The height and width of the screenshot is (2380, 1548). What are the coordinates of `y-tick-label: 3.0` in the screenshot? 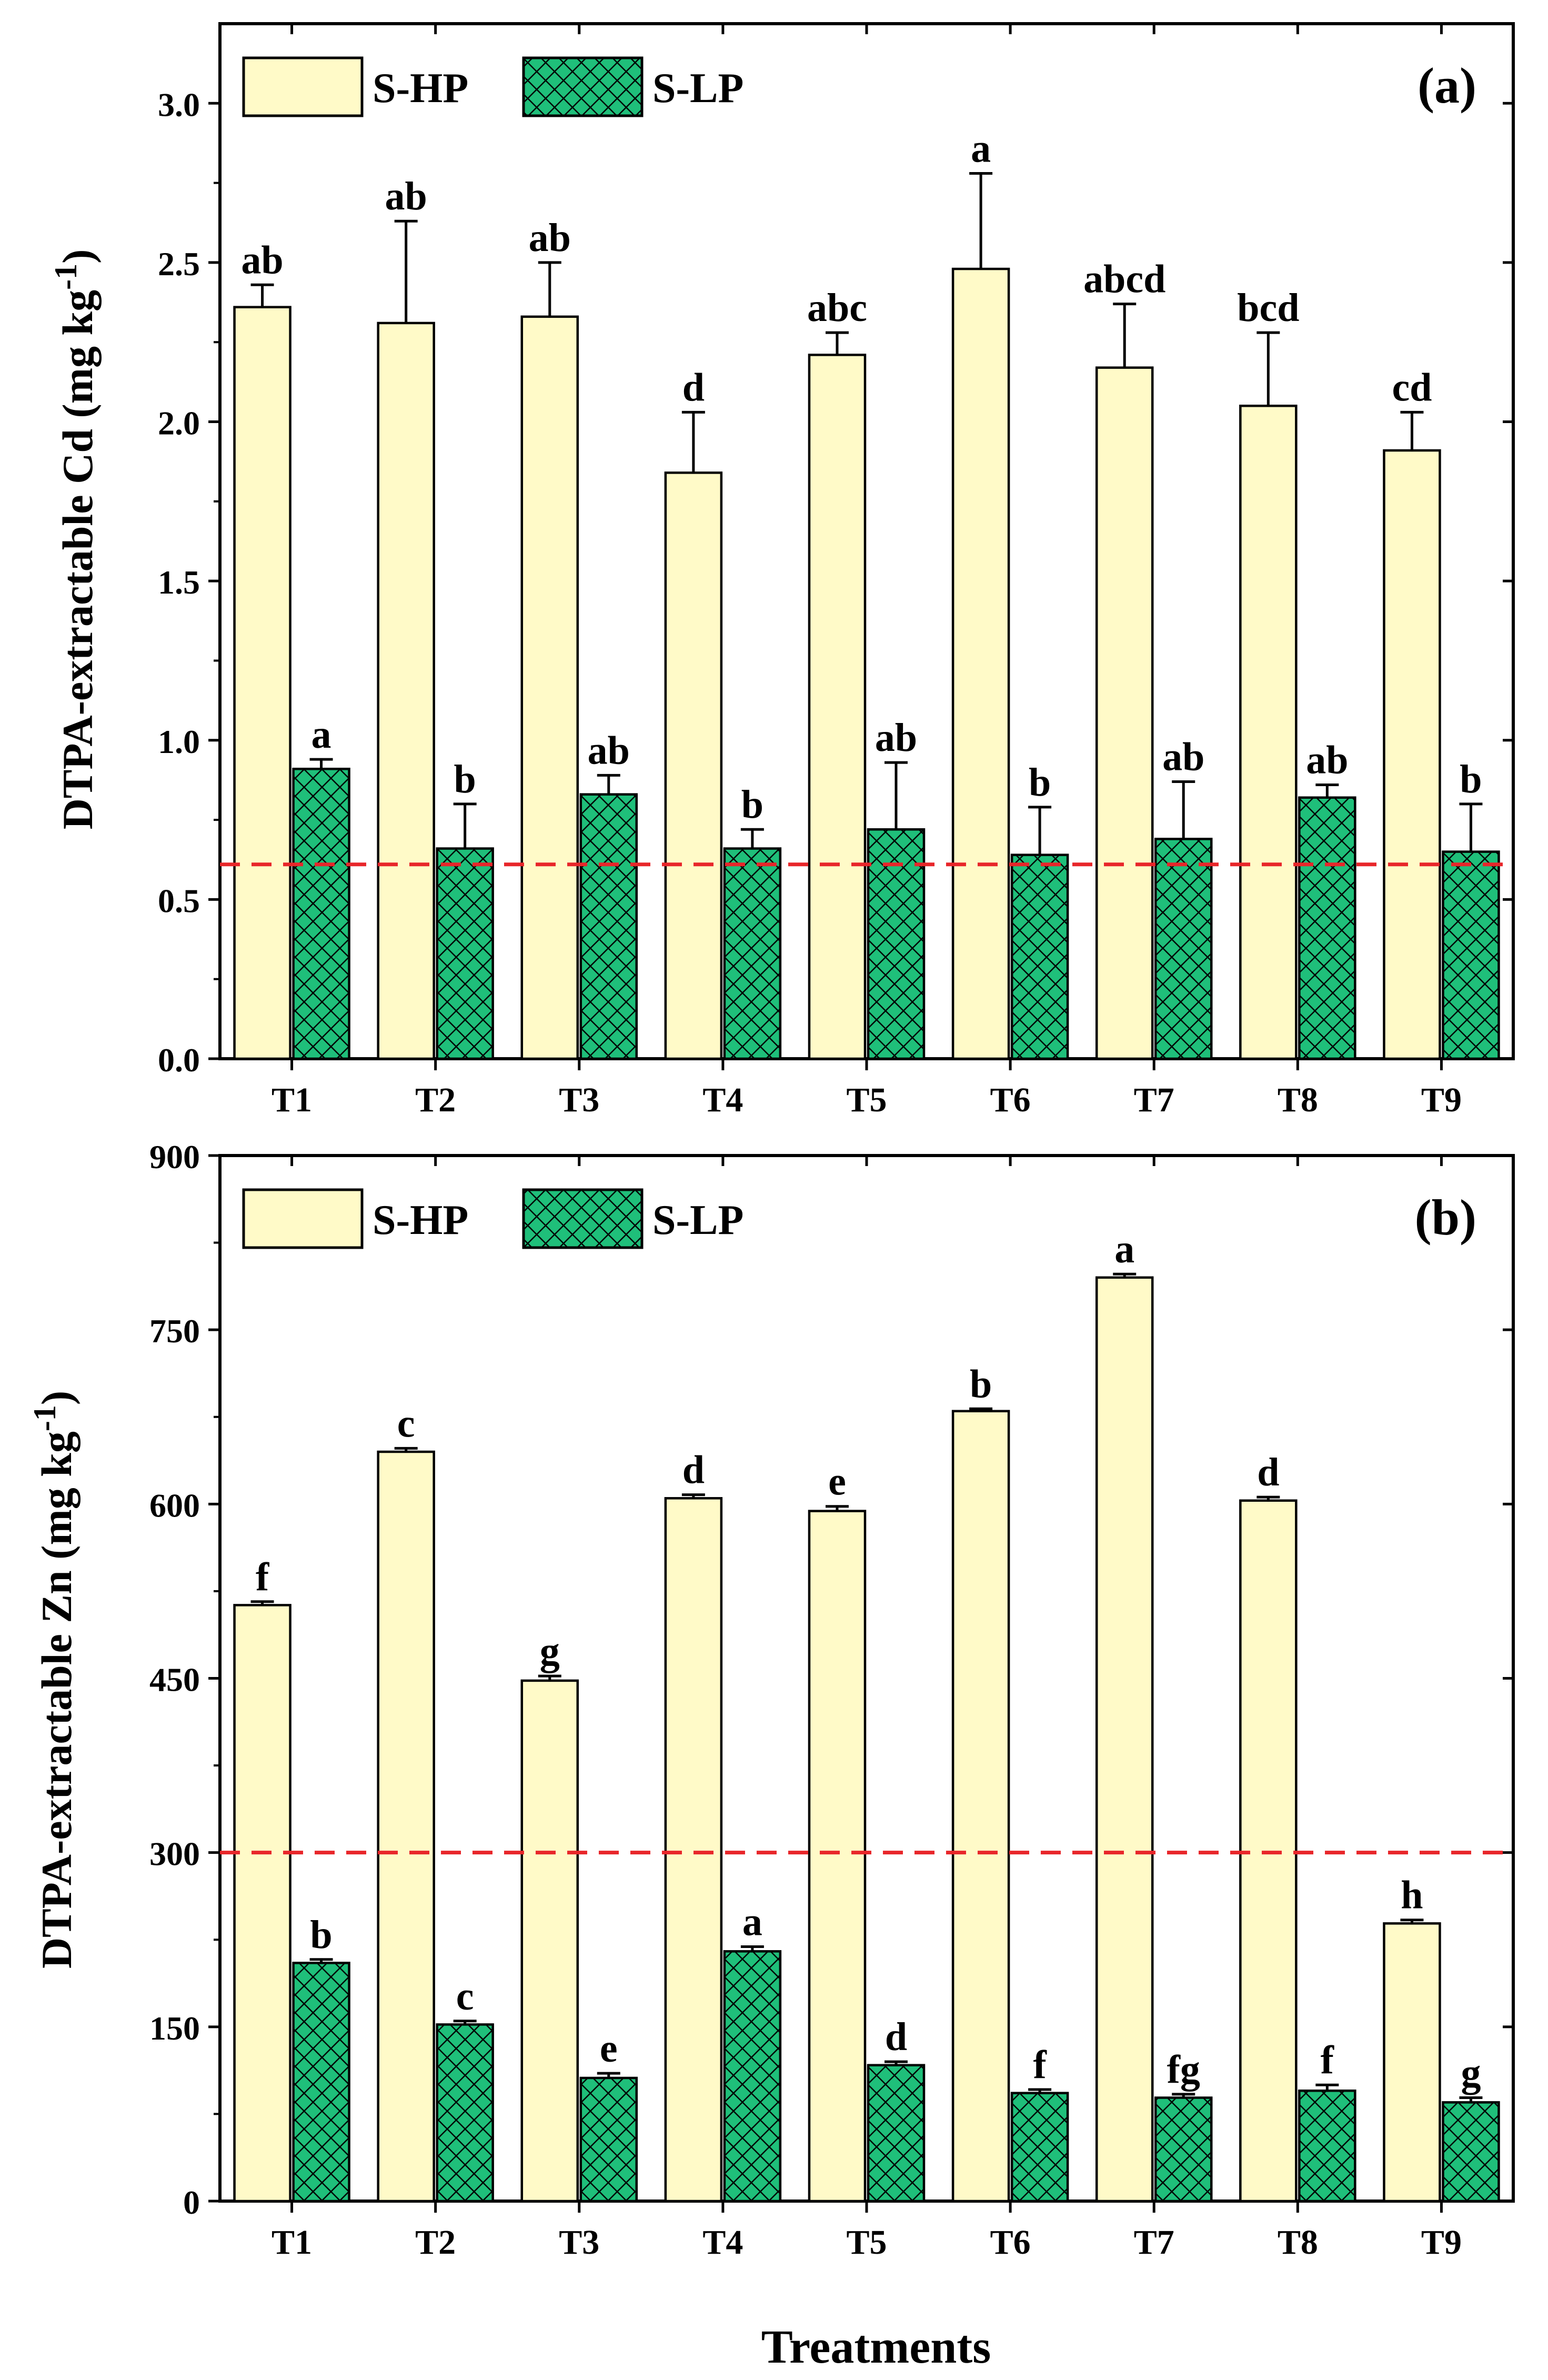 It's located at (179, 104).